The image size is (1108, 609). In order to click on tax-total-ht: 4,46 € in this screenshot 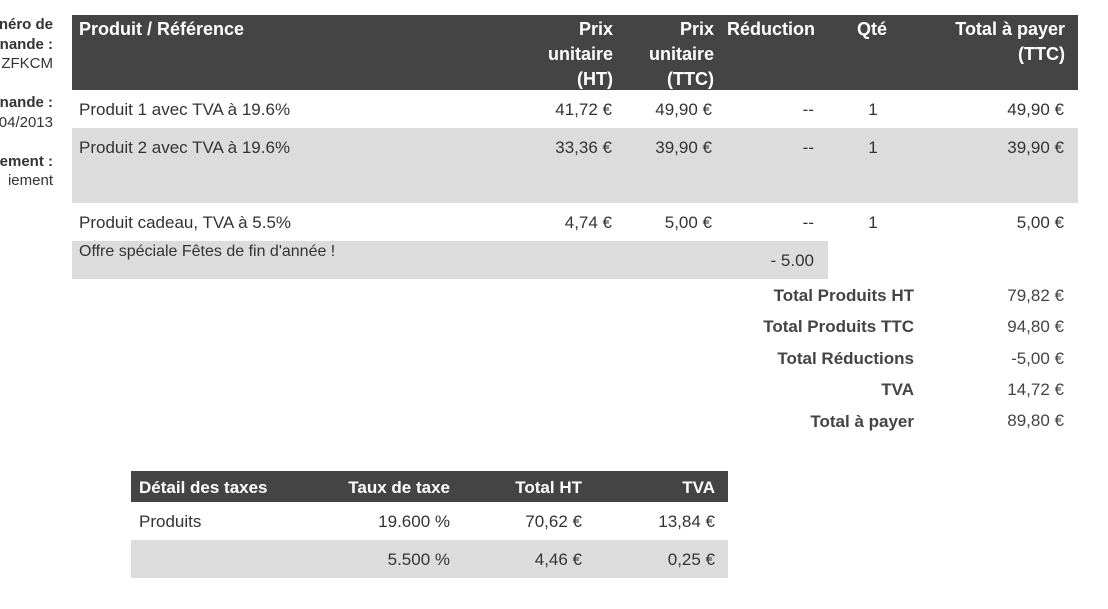, I will do `click(558, 559)`.